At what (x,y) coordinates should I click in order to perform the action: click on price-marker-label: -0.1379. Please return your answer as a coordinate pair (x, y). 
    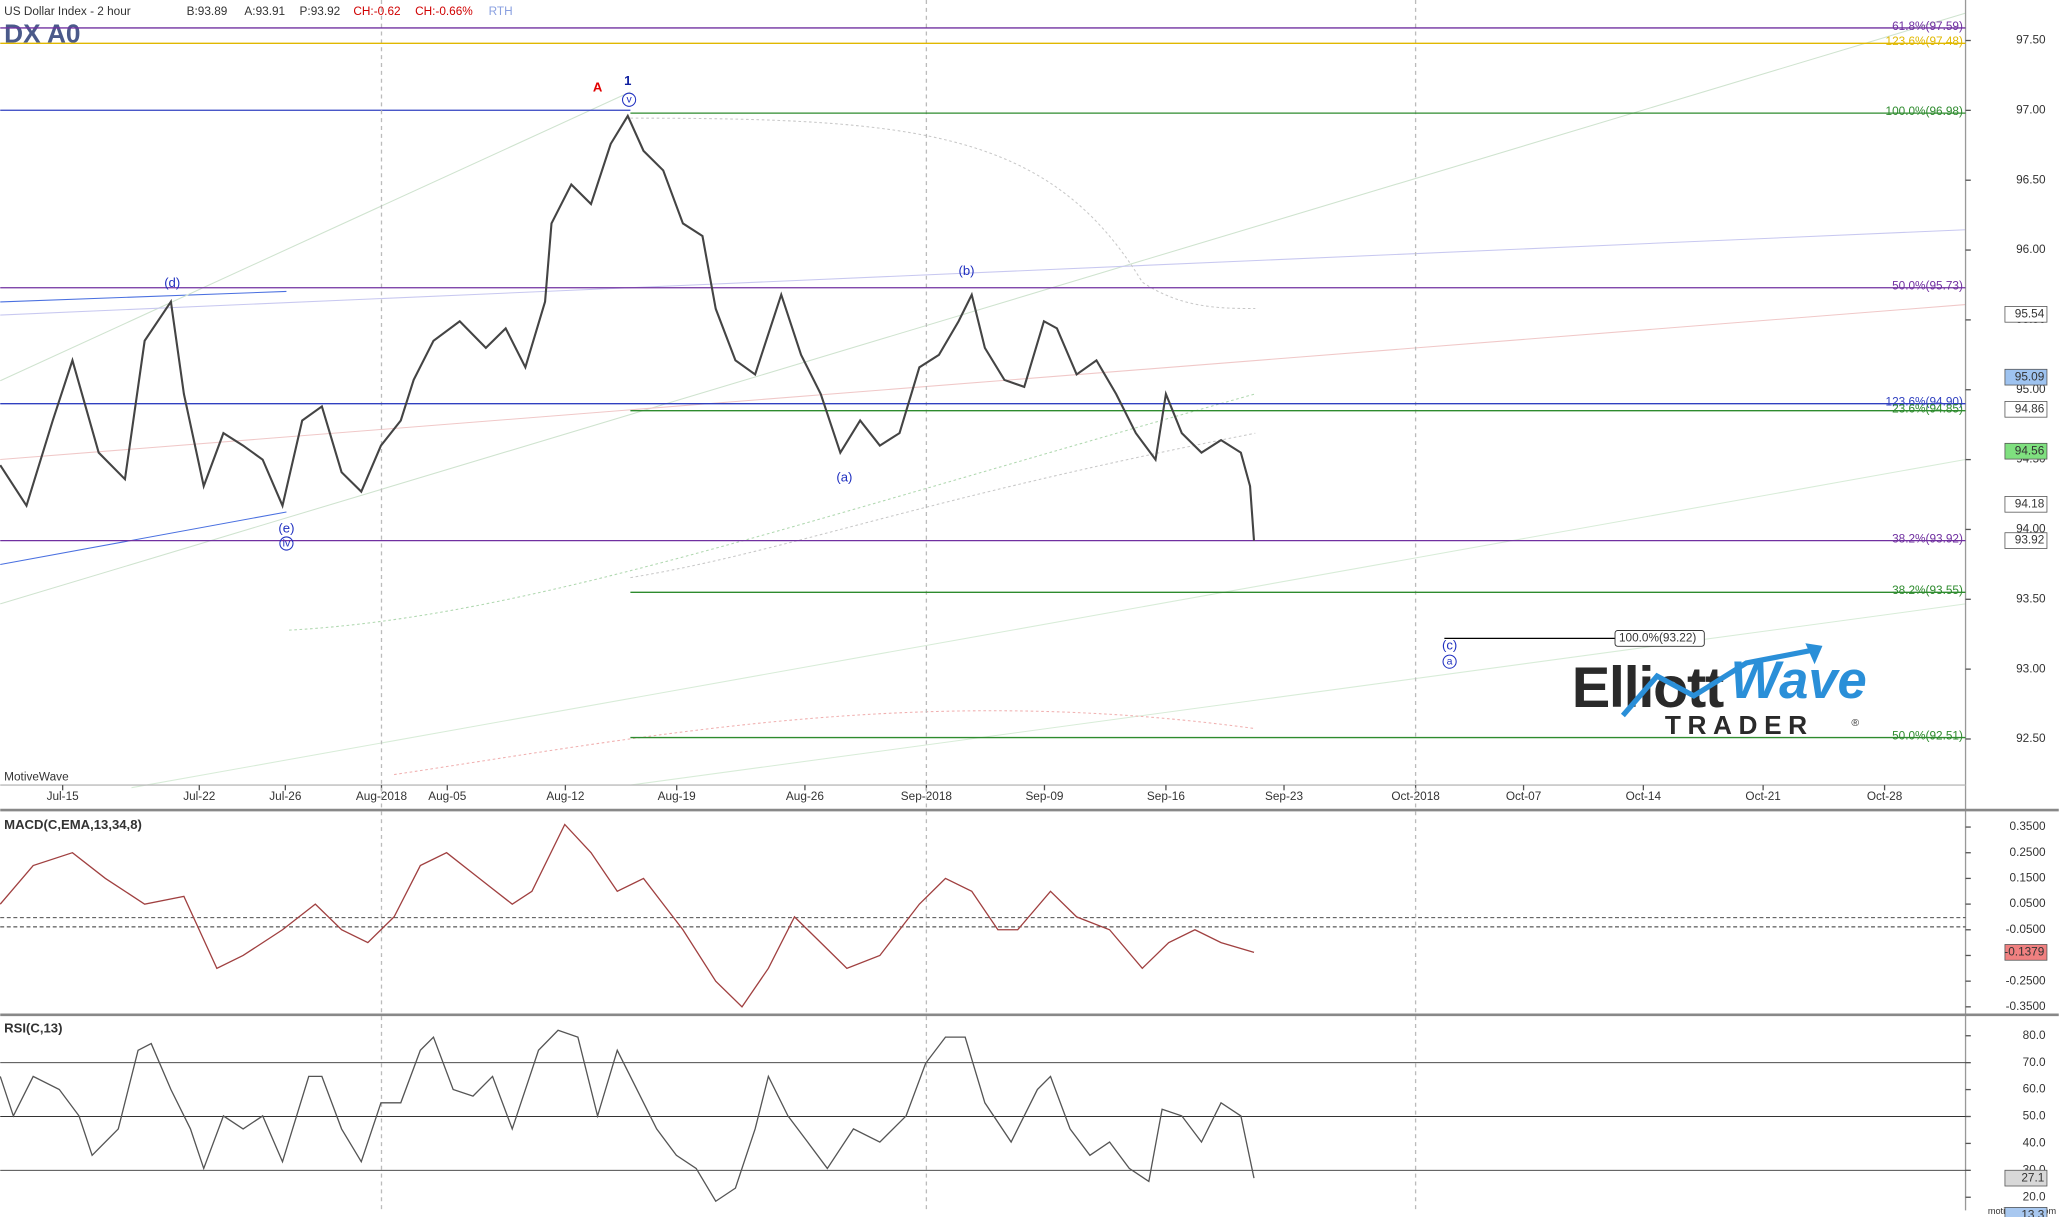
    Looking at the image, I should click on (2024, 951).